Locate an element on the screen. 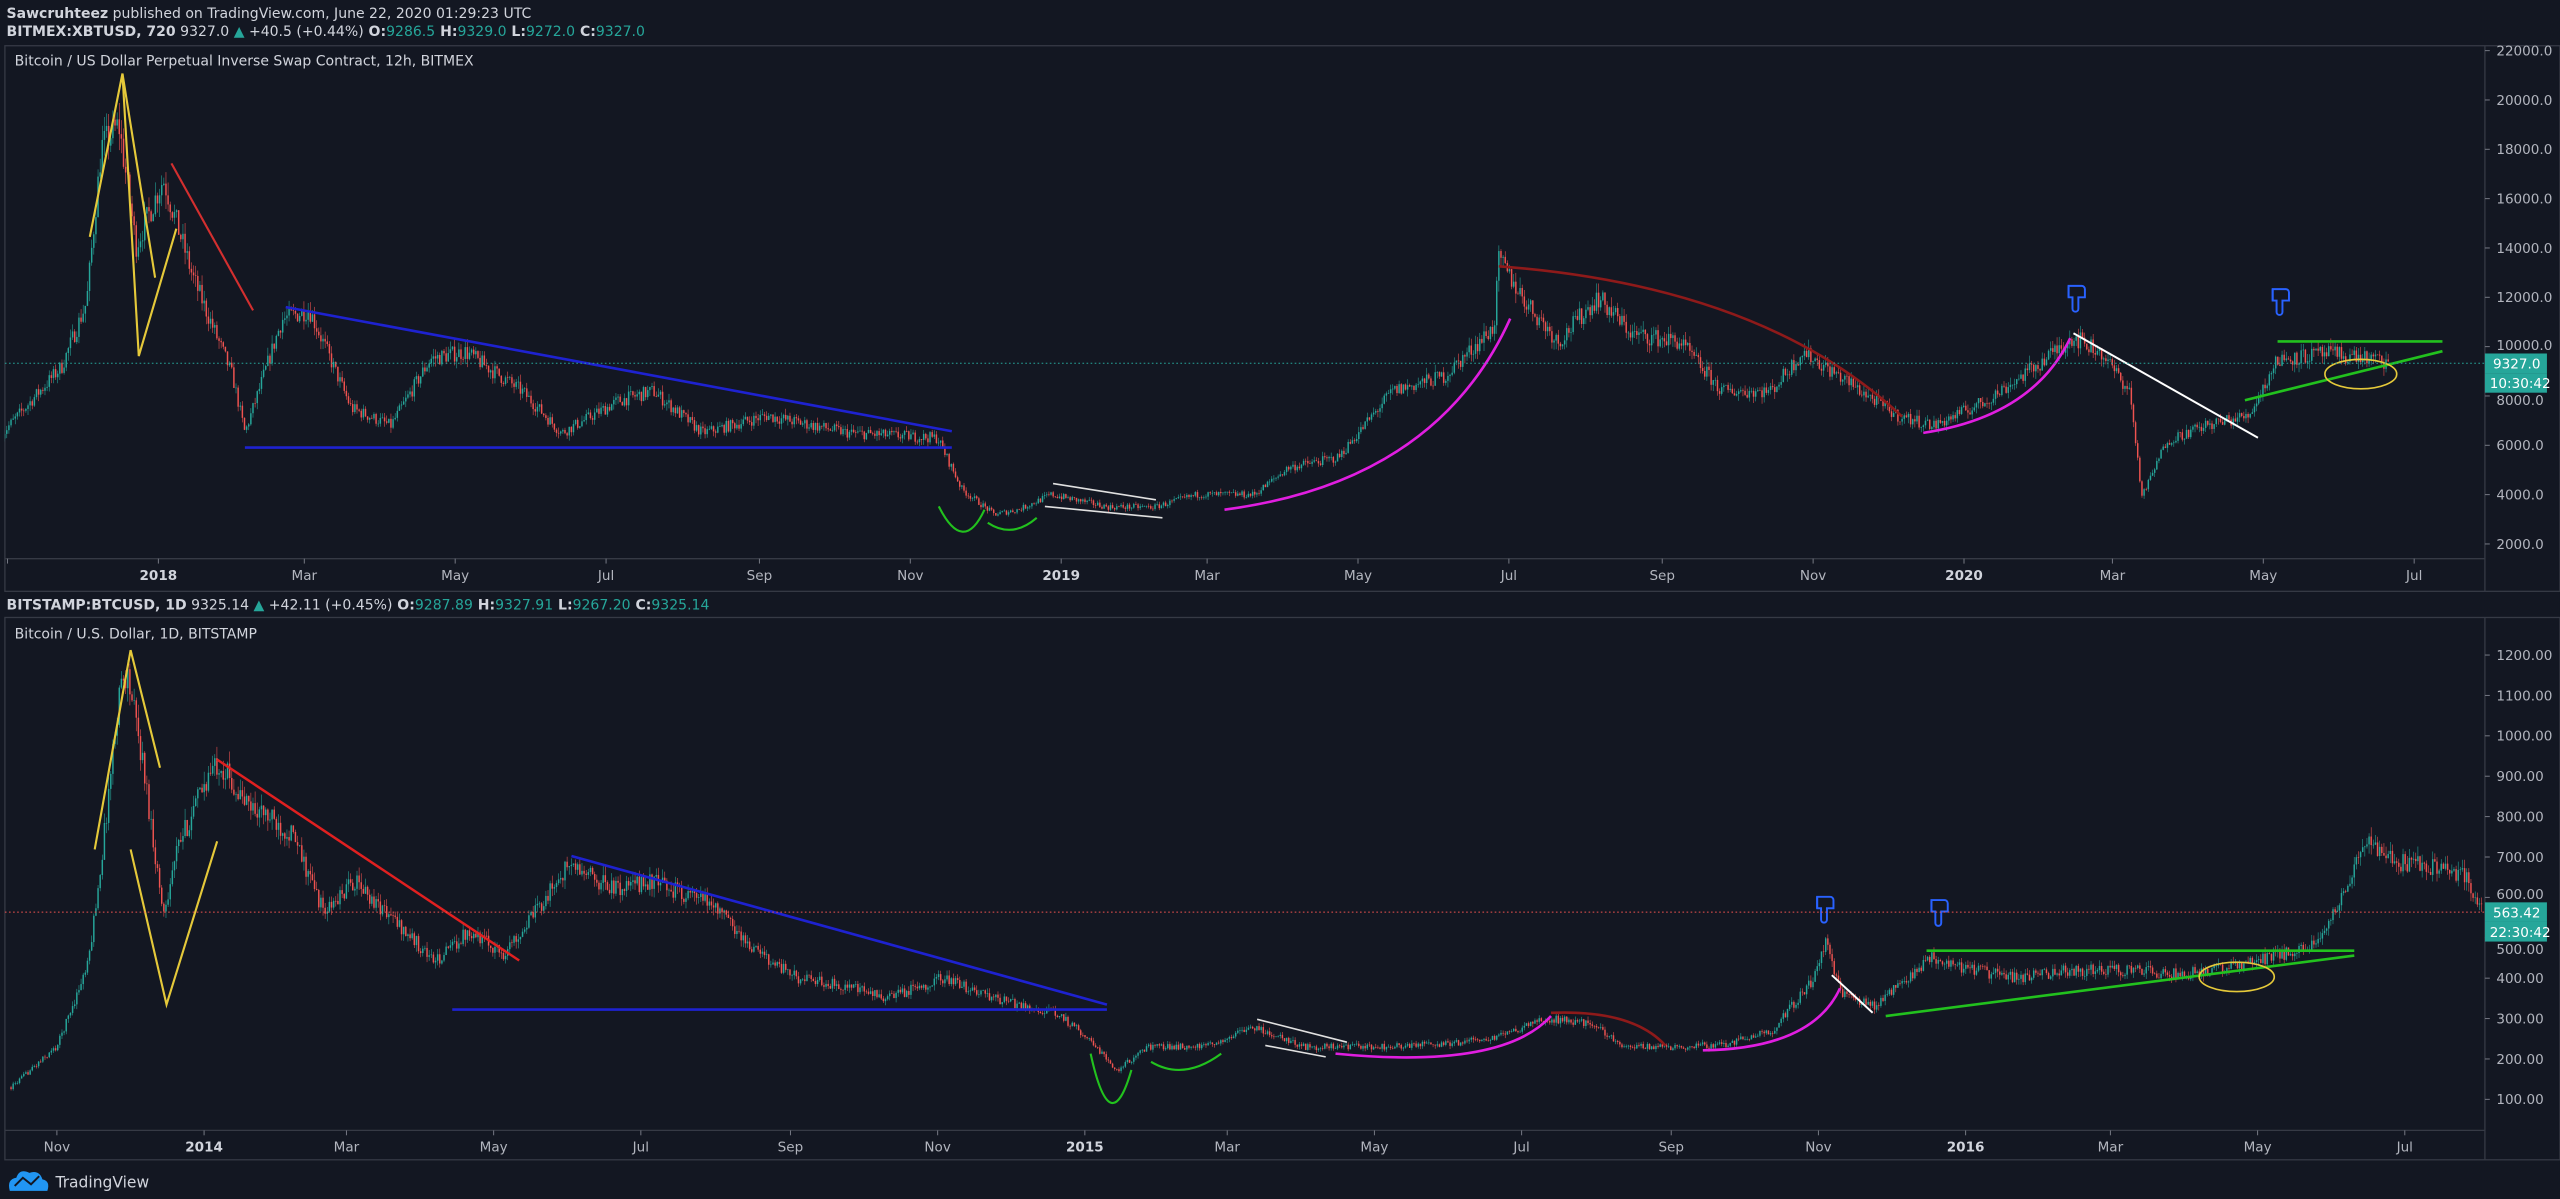 The image size is (2560, 1199). time-tick-label: Nov is located at coordinates (1818, 1148).